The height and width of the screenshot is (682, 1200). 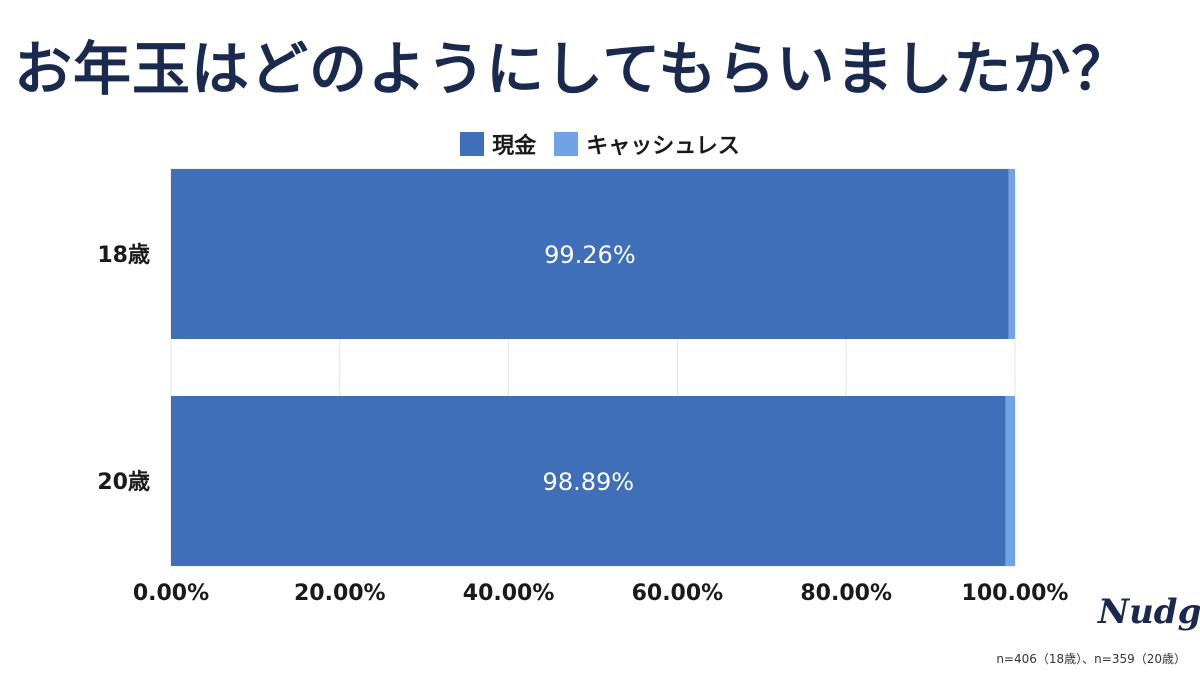 I want to click on category-label: 18歳, so click(x=123, y=255).